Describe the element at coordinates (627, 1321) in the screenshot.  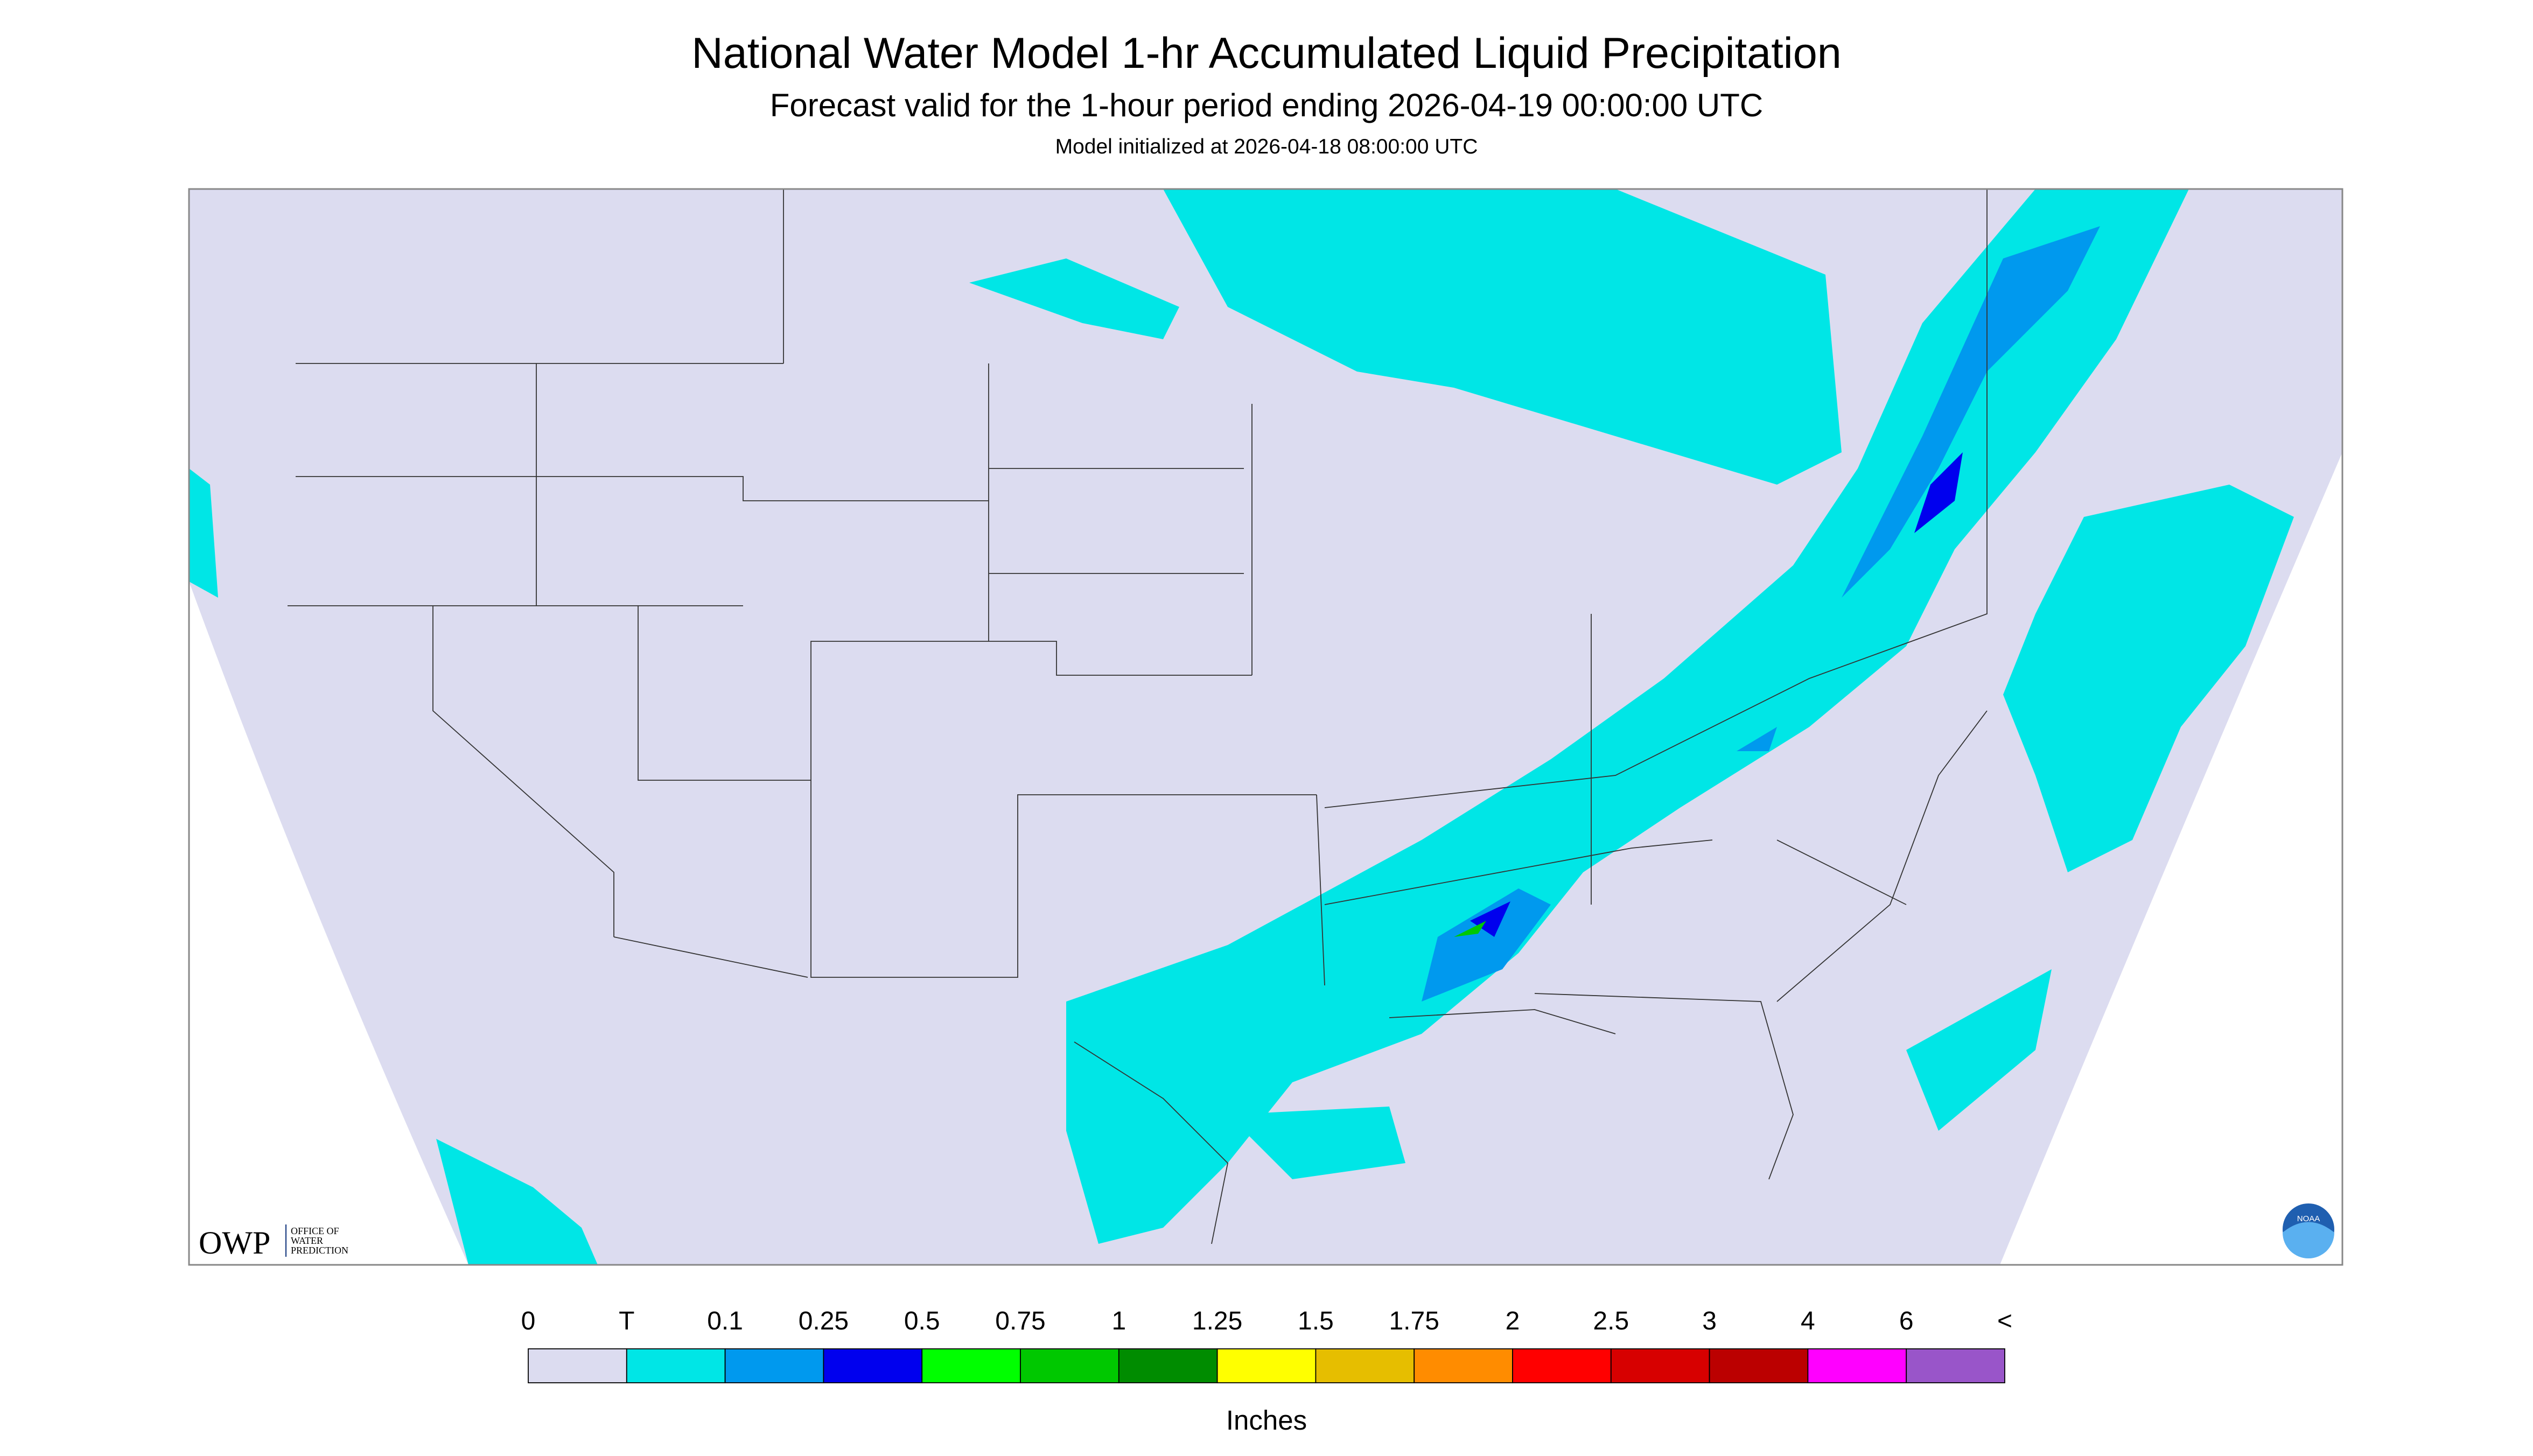
I see `colorbar-label: T` at that location.